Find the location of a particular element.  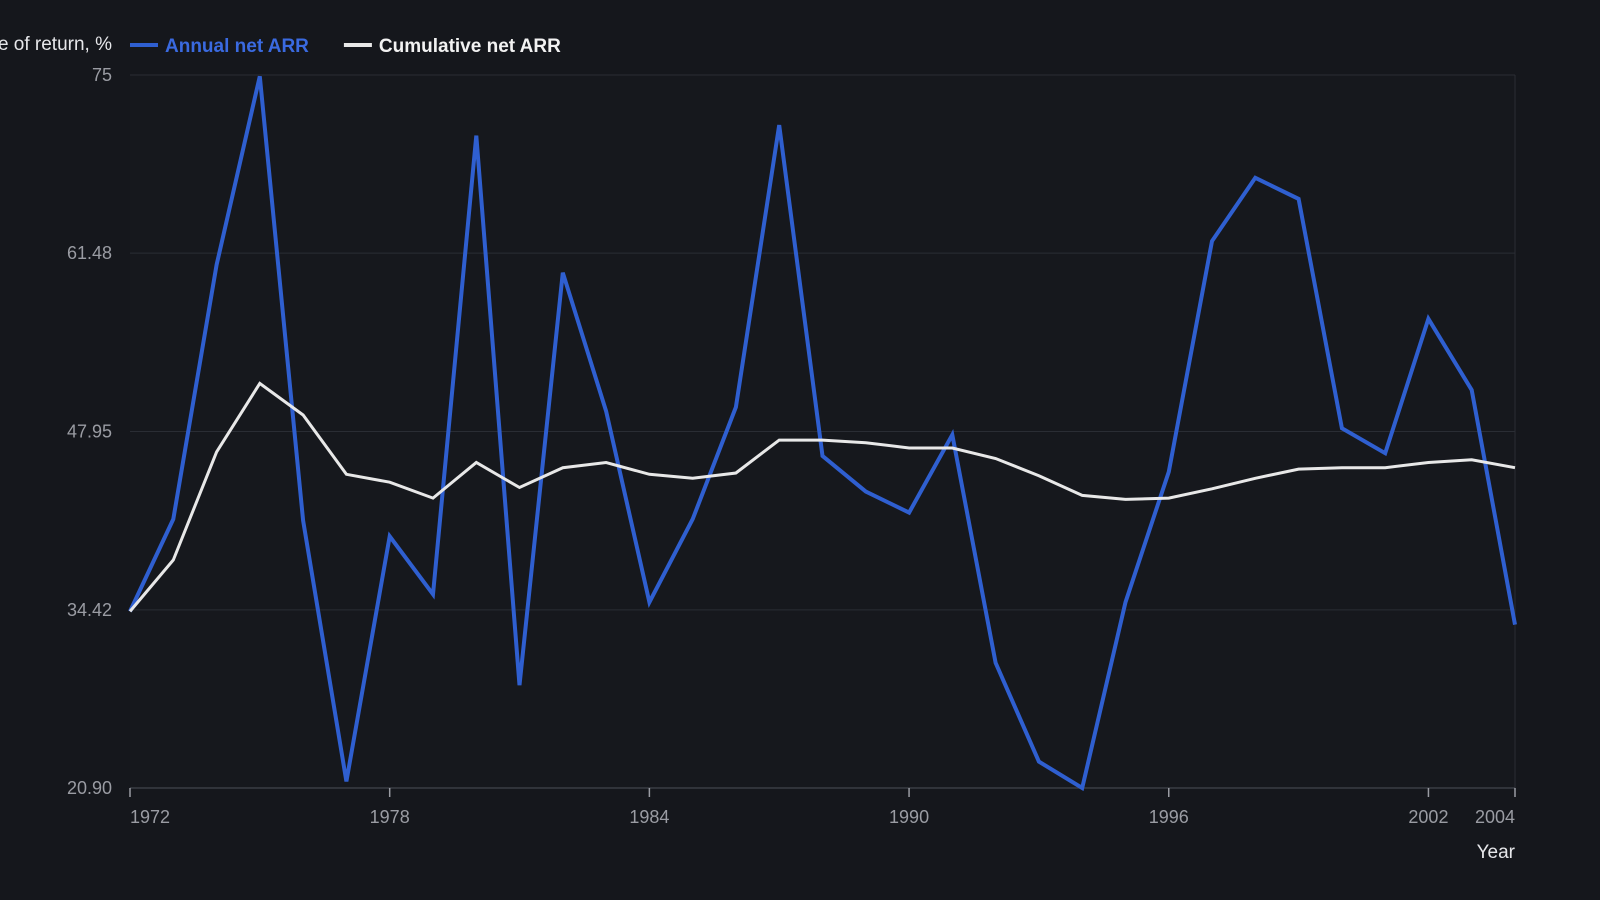

x-tick-label: 2004 is located at coordinates (1495, 817).